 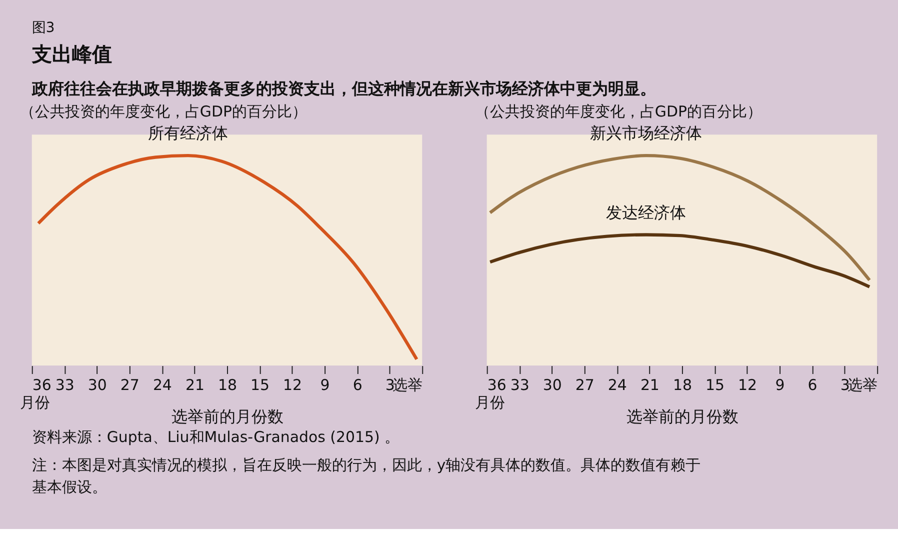 I want to click on series-label: 所有经济体, so click(x=188, y=133).